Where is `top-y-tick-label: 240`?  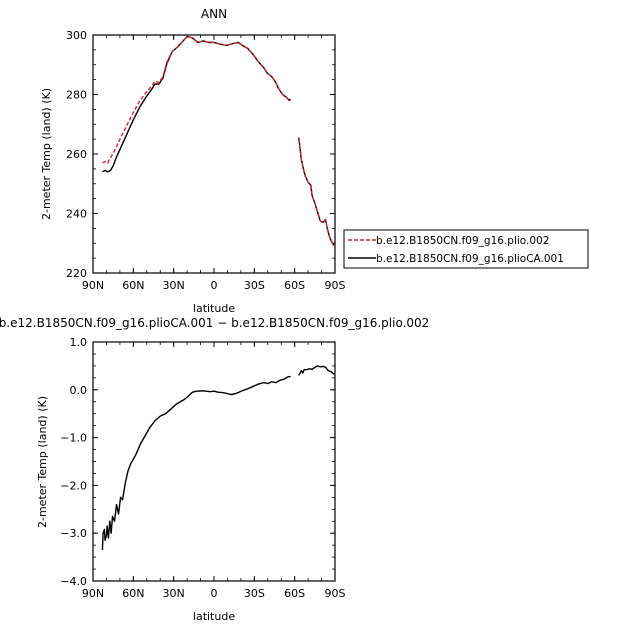 top-y-tick-label: 240 is located at coordinates (76, 214).